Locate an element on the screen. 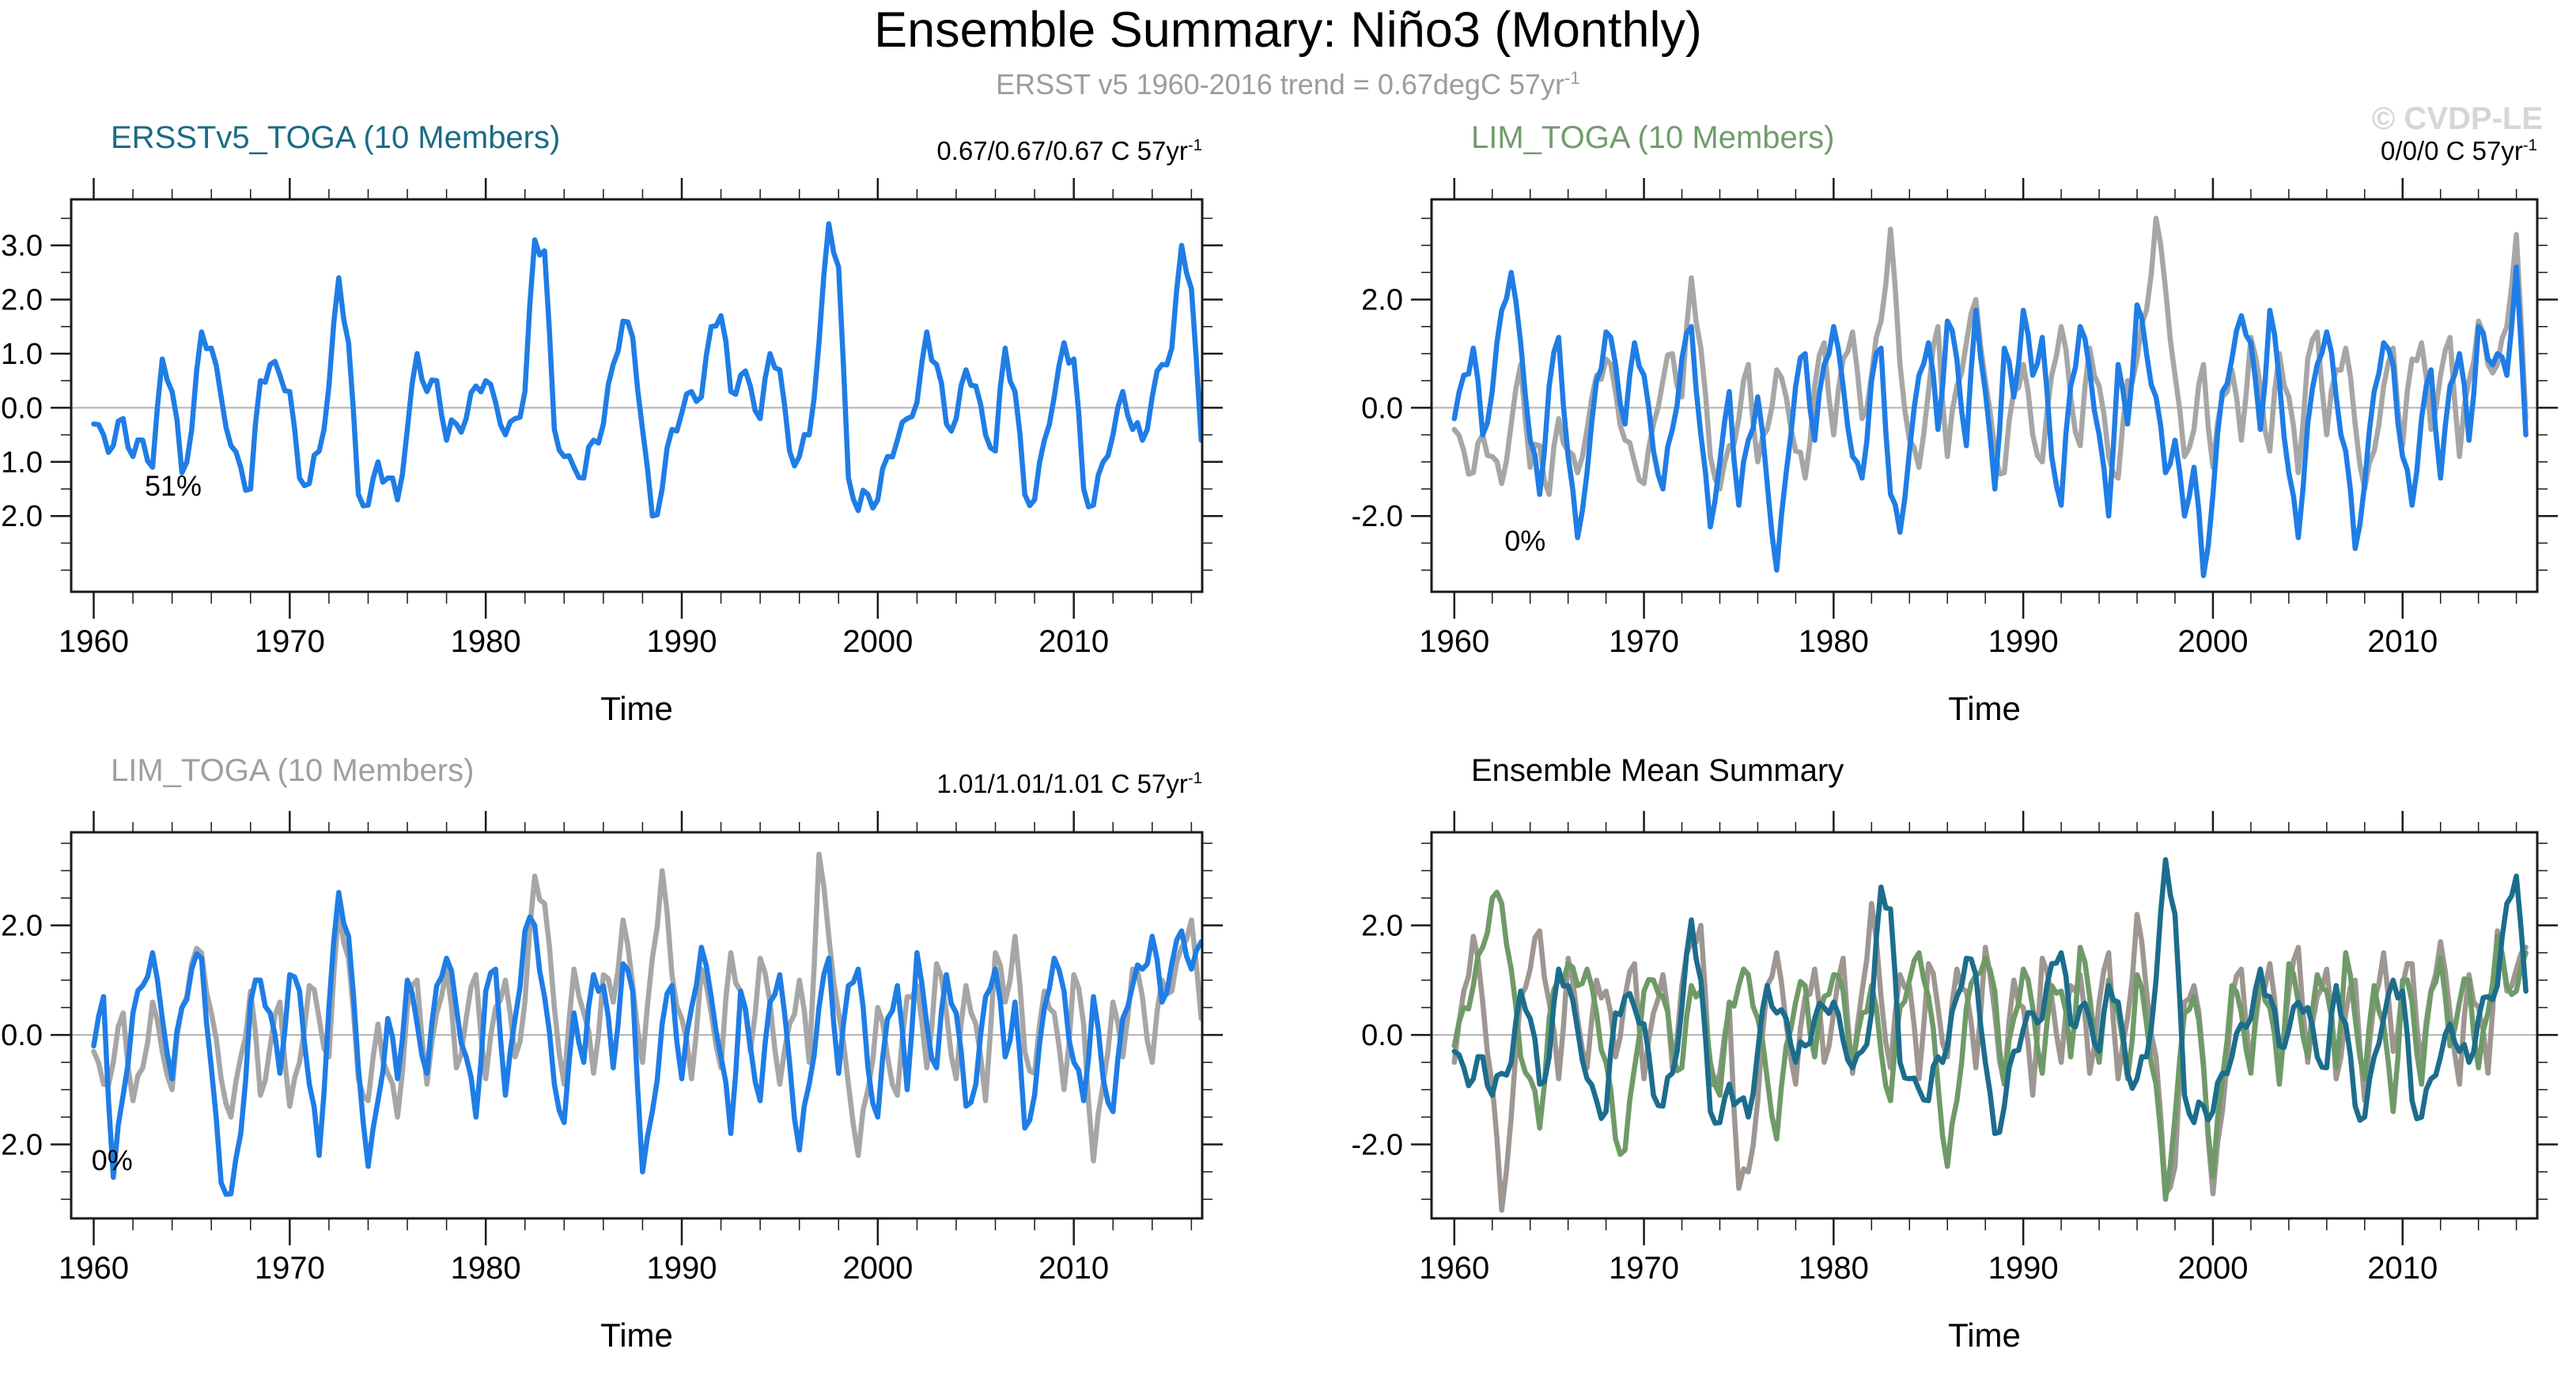 The height and width of the screenshot is (1379, 2576). y-tick-label: -1.0 is located at coordinates (22, 462).